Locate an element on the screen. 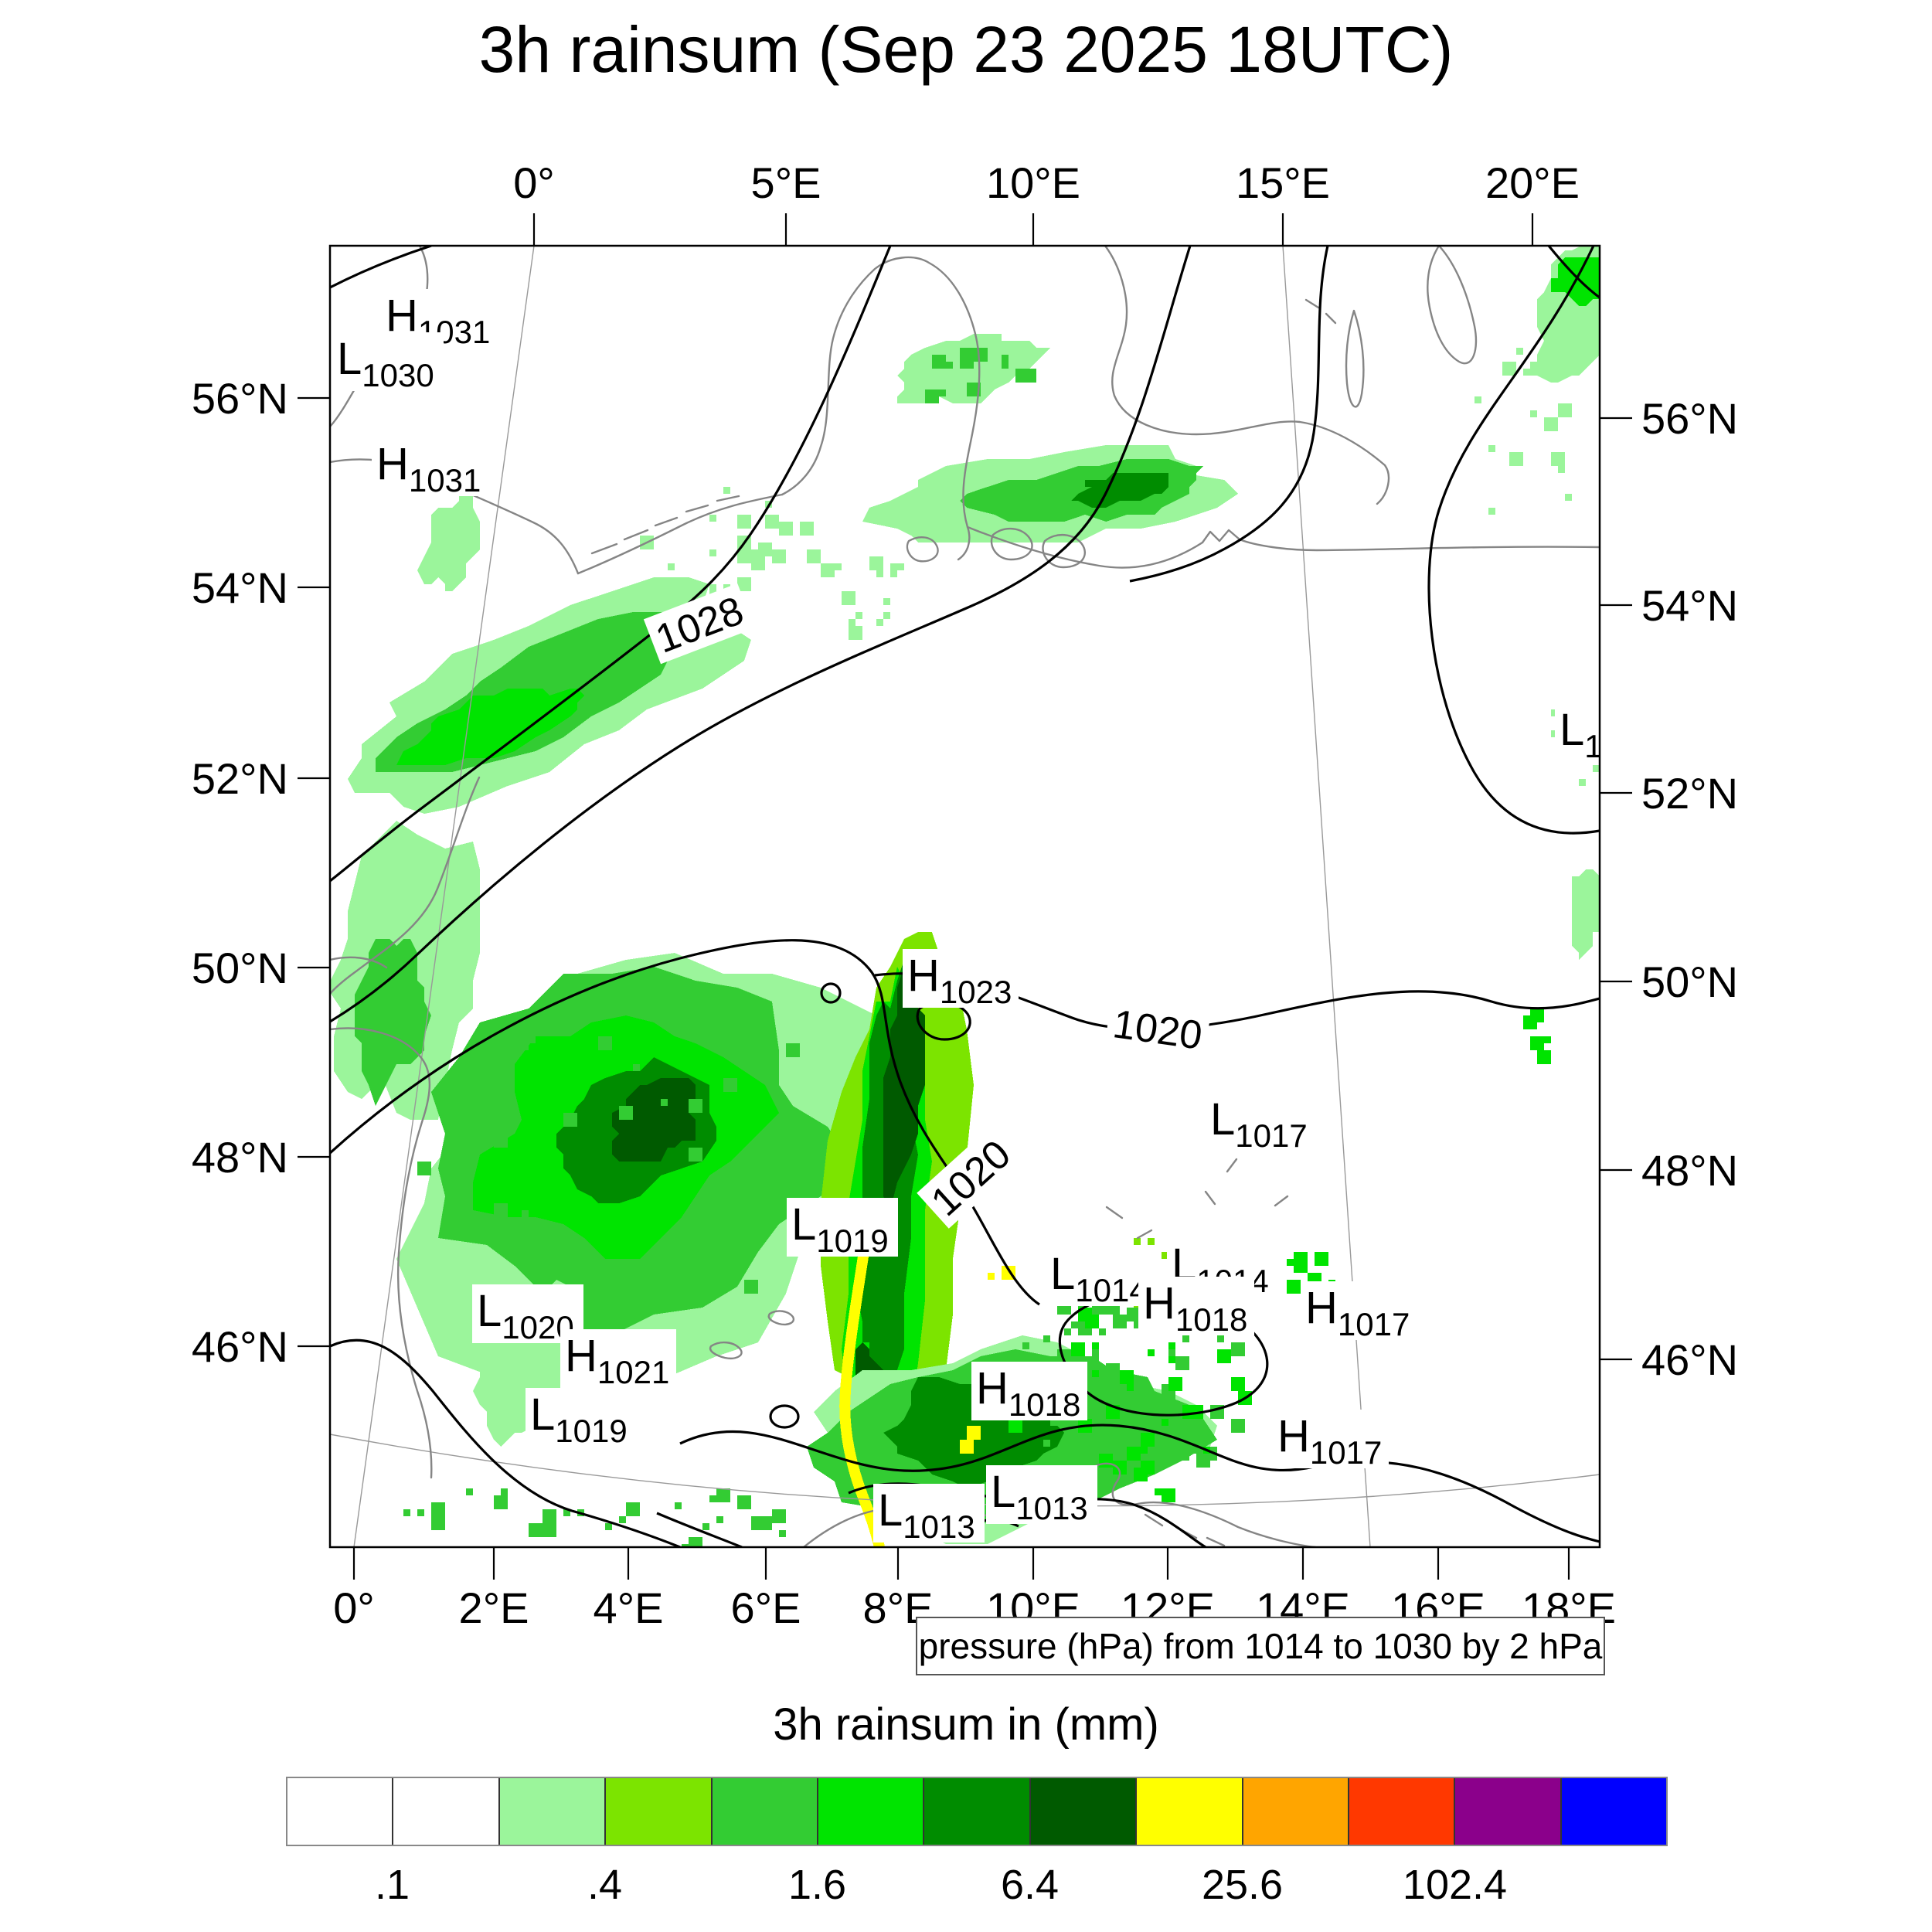  lat-label-left: 56°N is located at coordinates (240, 399).